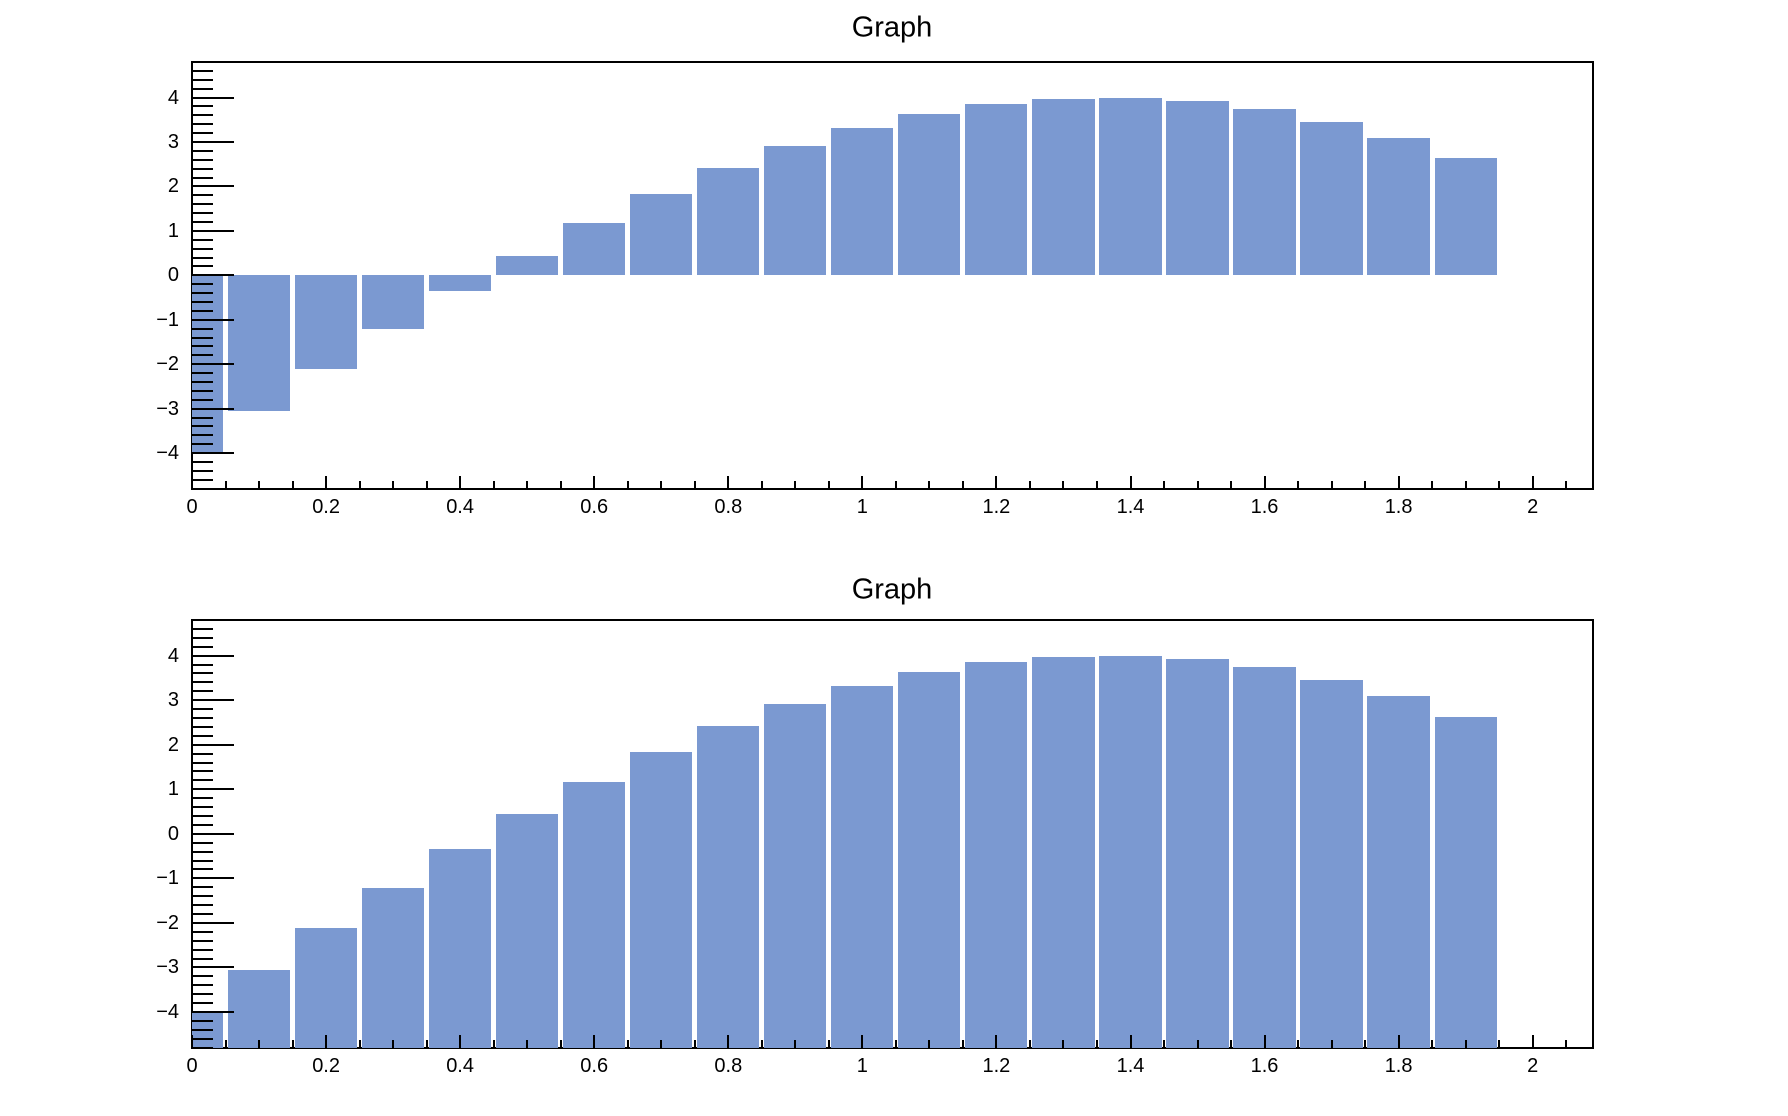  Describe the element at coordinates (167, 967) in the screenshot. I see `y-tick-label: −3` at that location.